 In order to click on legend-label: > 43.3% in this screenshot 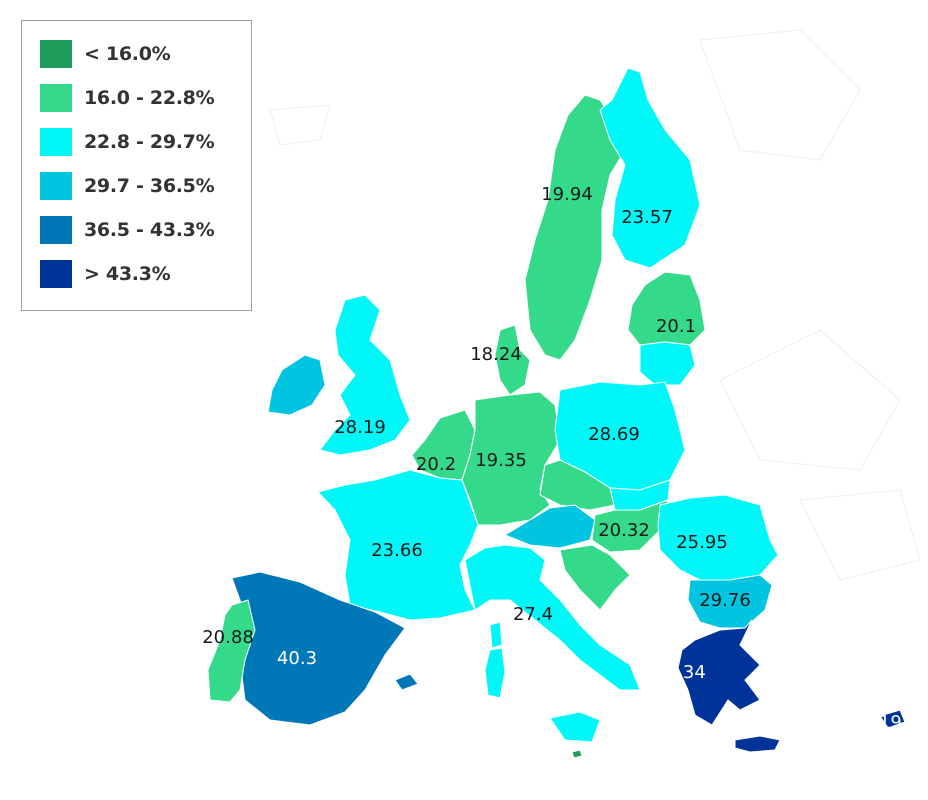, I will do `click(127, 274)`.